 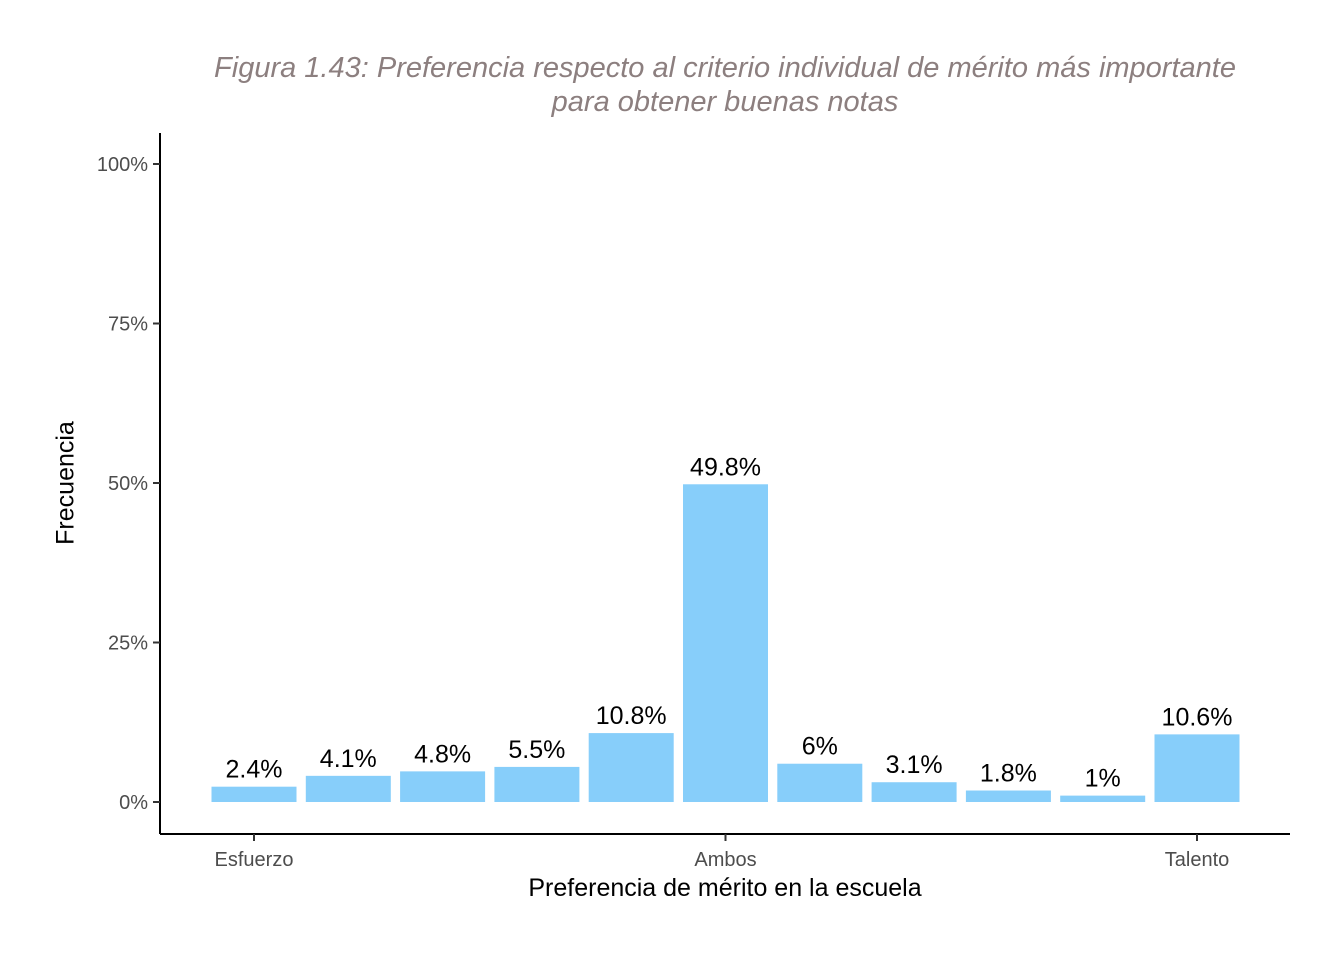 What do you see at coordinates (128, 644) in the screenshot?
I see `y-tick-label: 25%` at bounding box center [128, 644].